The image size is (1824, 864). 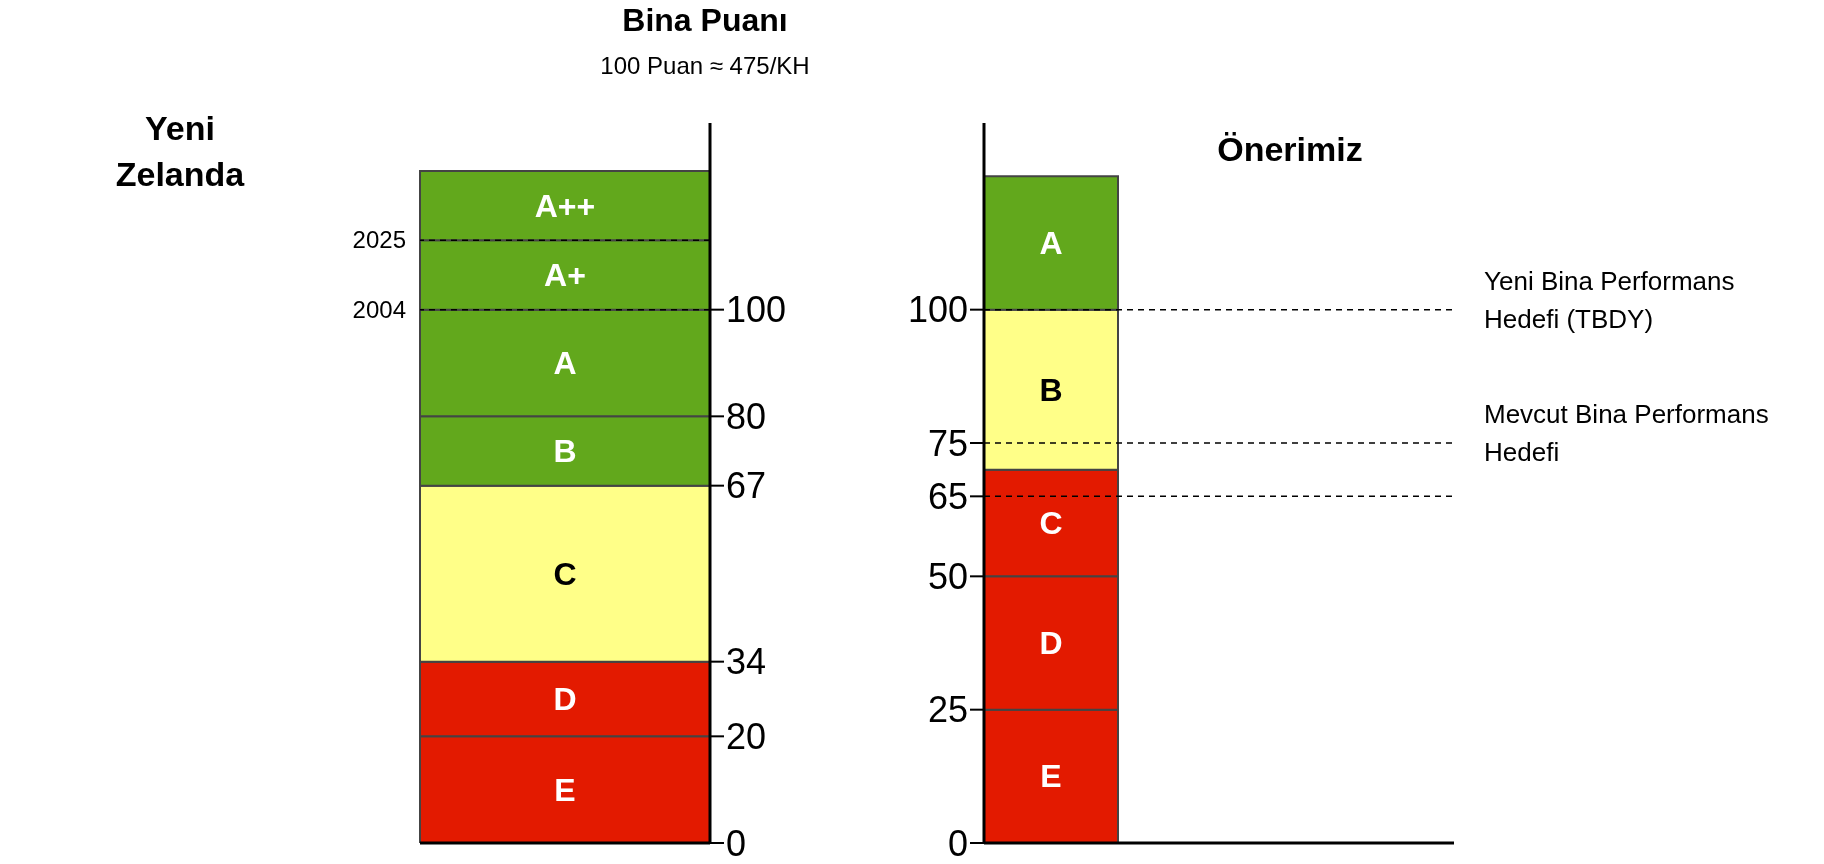 What do you see at coordinates (746, 662) in the screenshot?
I see `y-tick-label: 34` at bounding box center [746, 662].